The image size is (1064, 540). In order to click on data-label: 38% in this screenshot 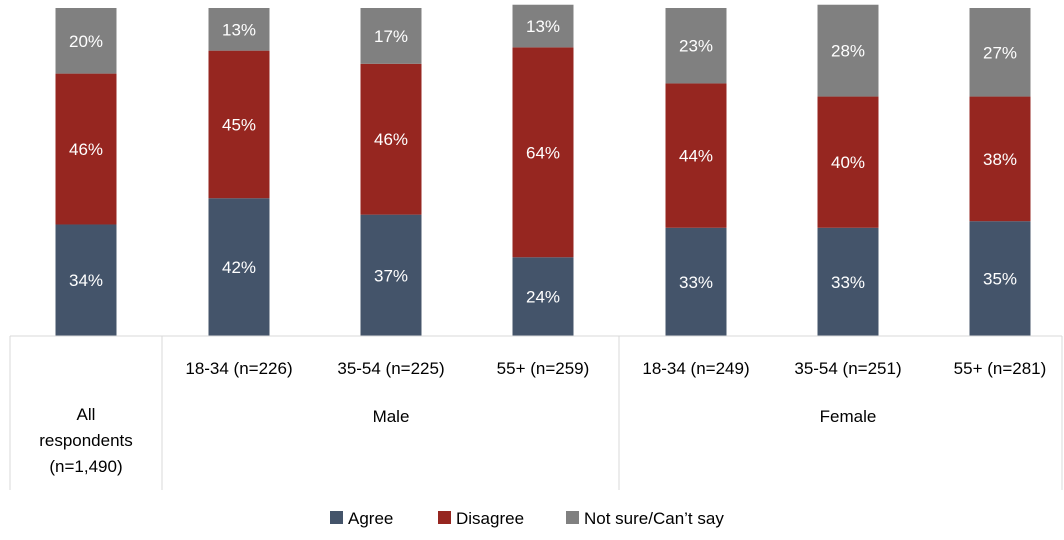, I will do `click(1000, 159)`.